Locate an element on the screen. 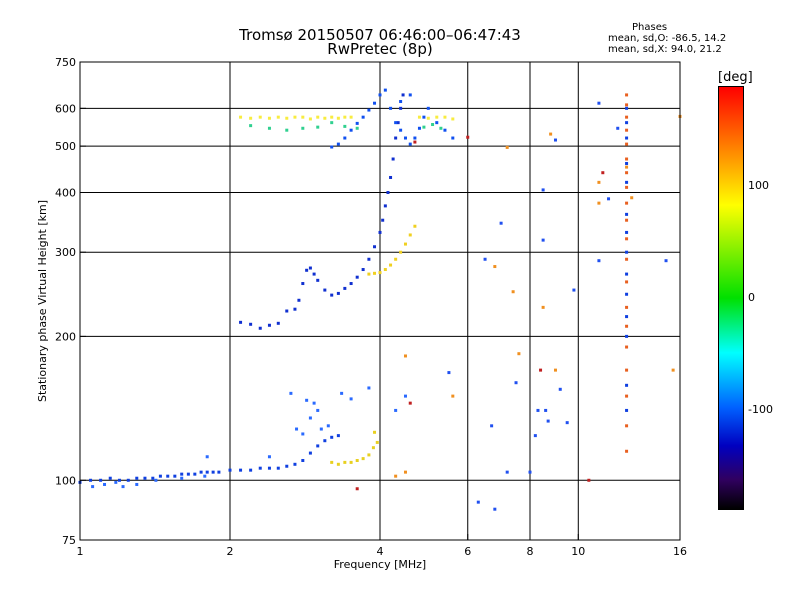 The width and height of the screenshot is (800, 600). phase-stats-x-mode: mean, sd,X: 94.0, 21.2 is located at coordinates (665, 49).